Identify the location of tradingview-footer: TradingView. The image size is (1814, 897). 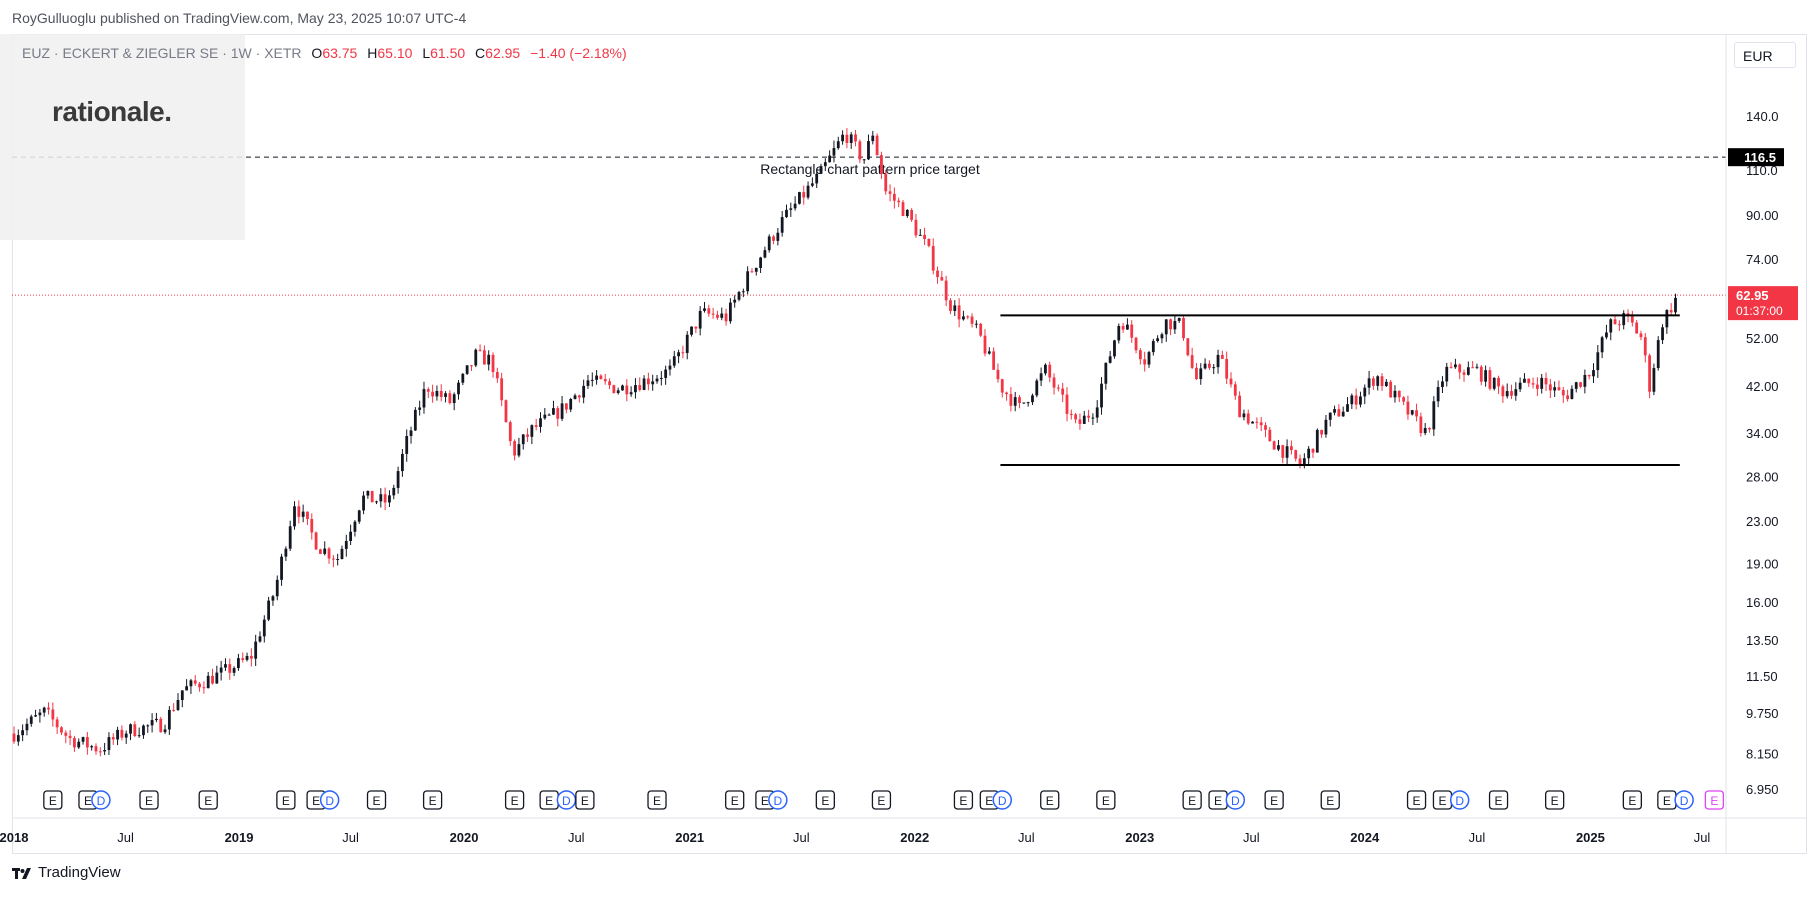
(66, 872).